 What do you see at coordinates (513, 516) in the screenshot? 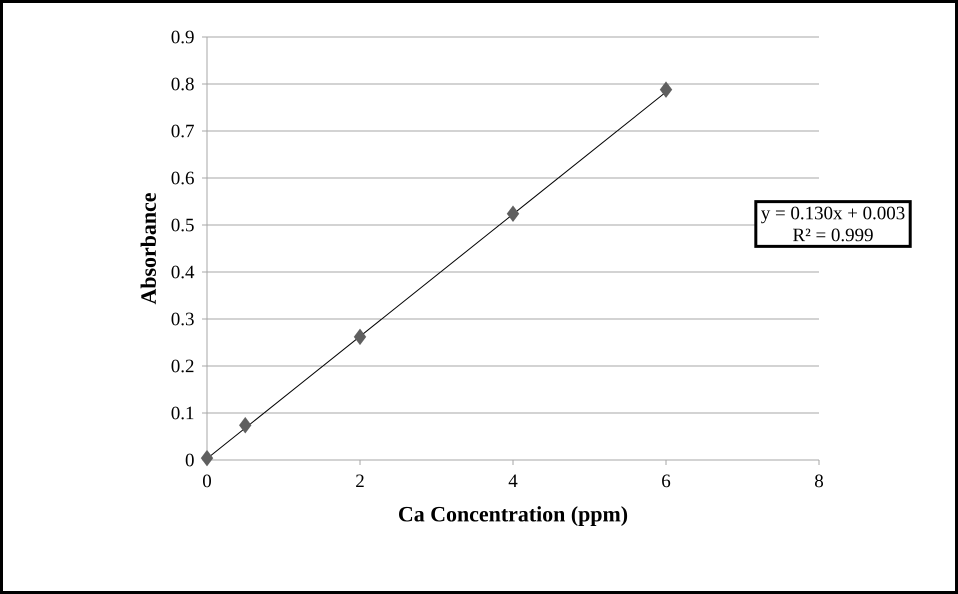
I see `x-axis-title: Ca Concentration (ppm)` at bounding box center [513, 516].